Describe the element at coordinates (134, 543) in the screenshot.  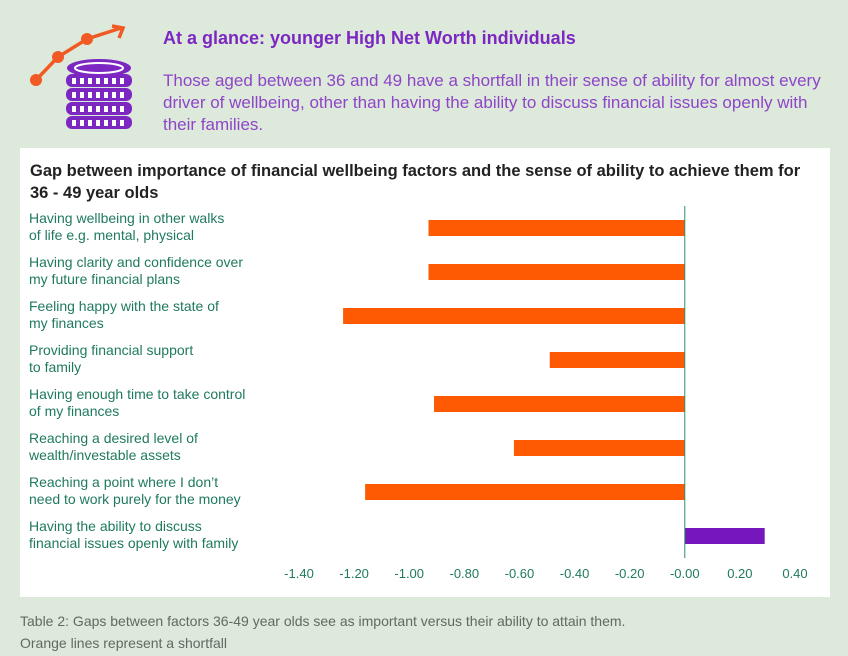
I see `category-label-line: financial issues openly with family` at that location.